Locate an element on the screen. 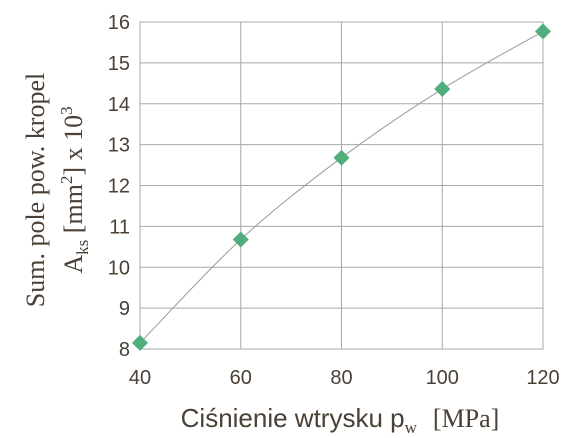 Image resolution: width=562 pixels, height=438 pixels. y-tick-label: 13 is located at coordinates (119, 146).